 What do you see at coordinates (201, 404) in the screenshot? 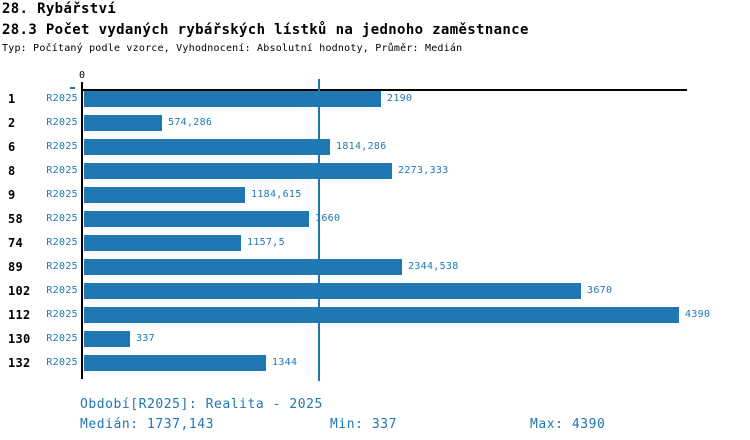
I see `footer-period-legend: Období[R2025]: Realita - 2025` at bounding box center [201, 404].